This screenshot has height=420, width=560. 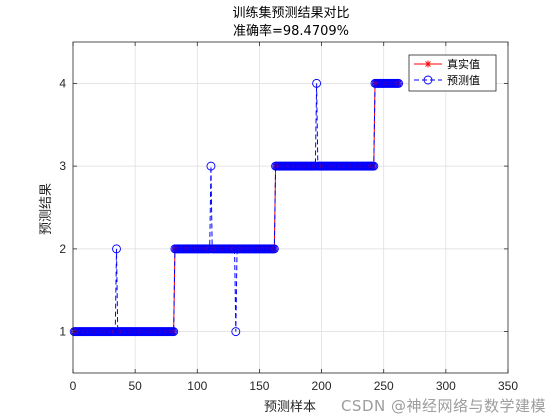 What do you see at coordinates (46, 209) in the screenshot?
I see `y-axis-label: 预测结果` at bounding box center [46, 209].